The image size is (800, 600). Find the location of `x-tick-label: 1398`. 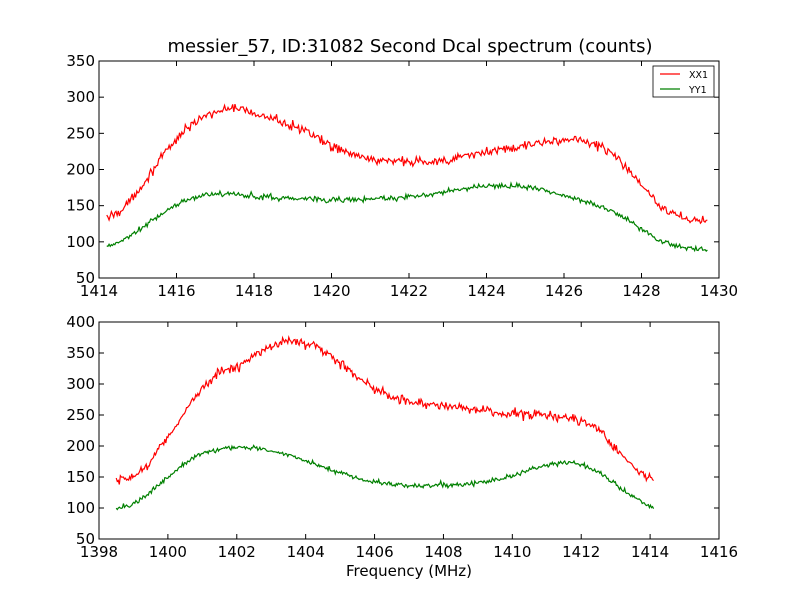

x-tick-label: 1398 is located at coordinates (99, 552).